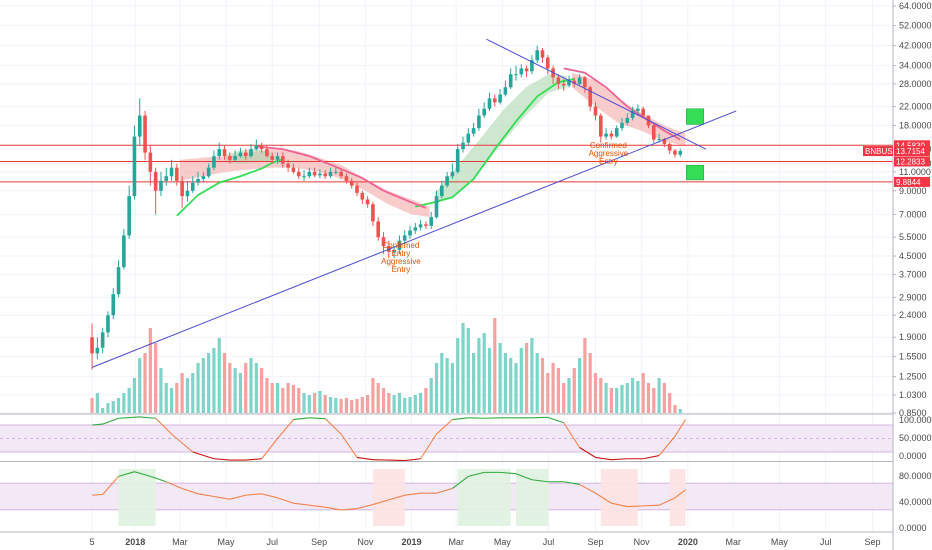 This screenshot has height=550, width=932. What do you see at coordinates (910, 151) in the screenshot?
I see `price-tag-last: 13.7154` at bounding box center [910, 151].